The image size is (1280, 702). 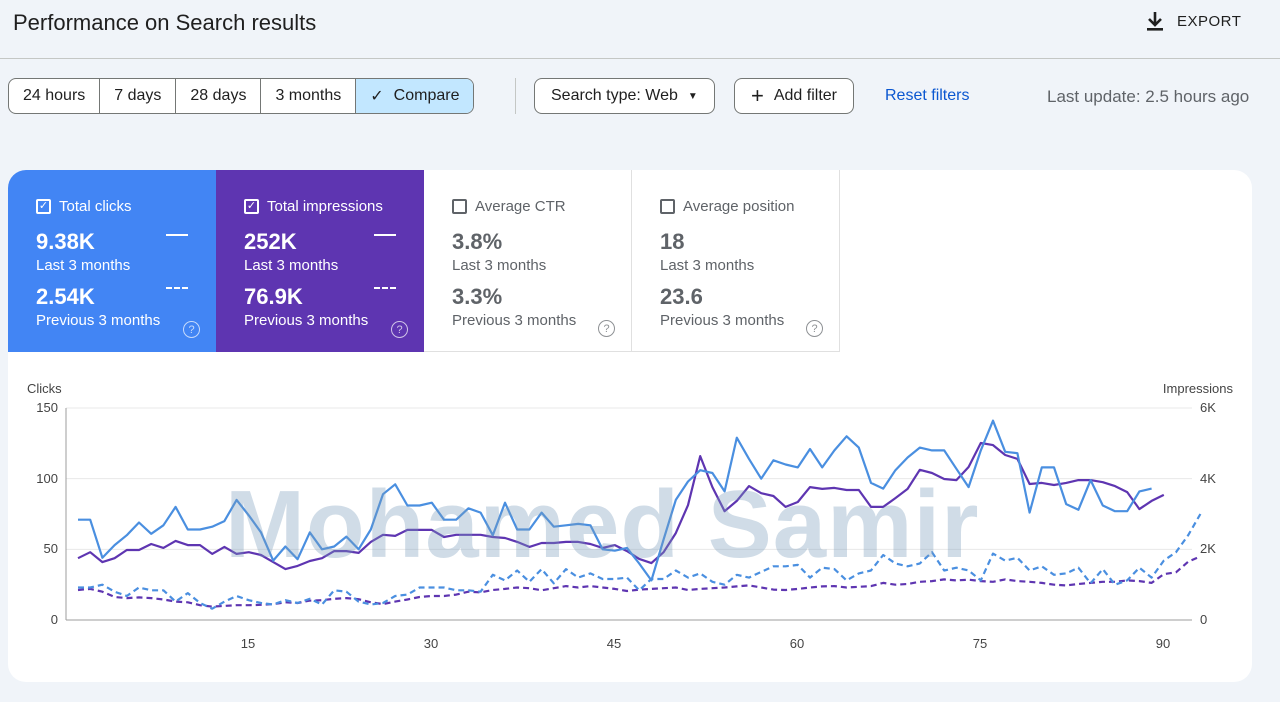 I want to click on right-axis-tick: 6K, so click(x=1208, y=407).